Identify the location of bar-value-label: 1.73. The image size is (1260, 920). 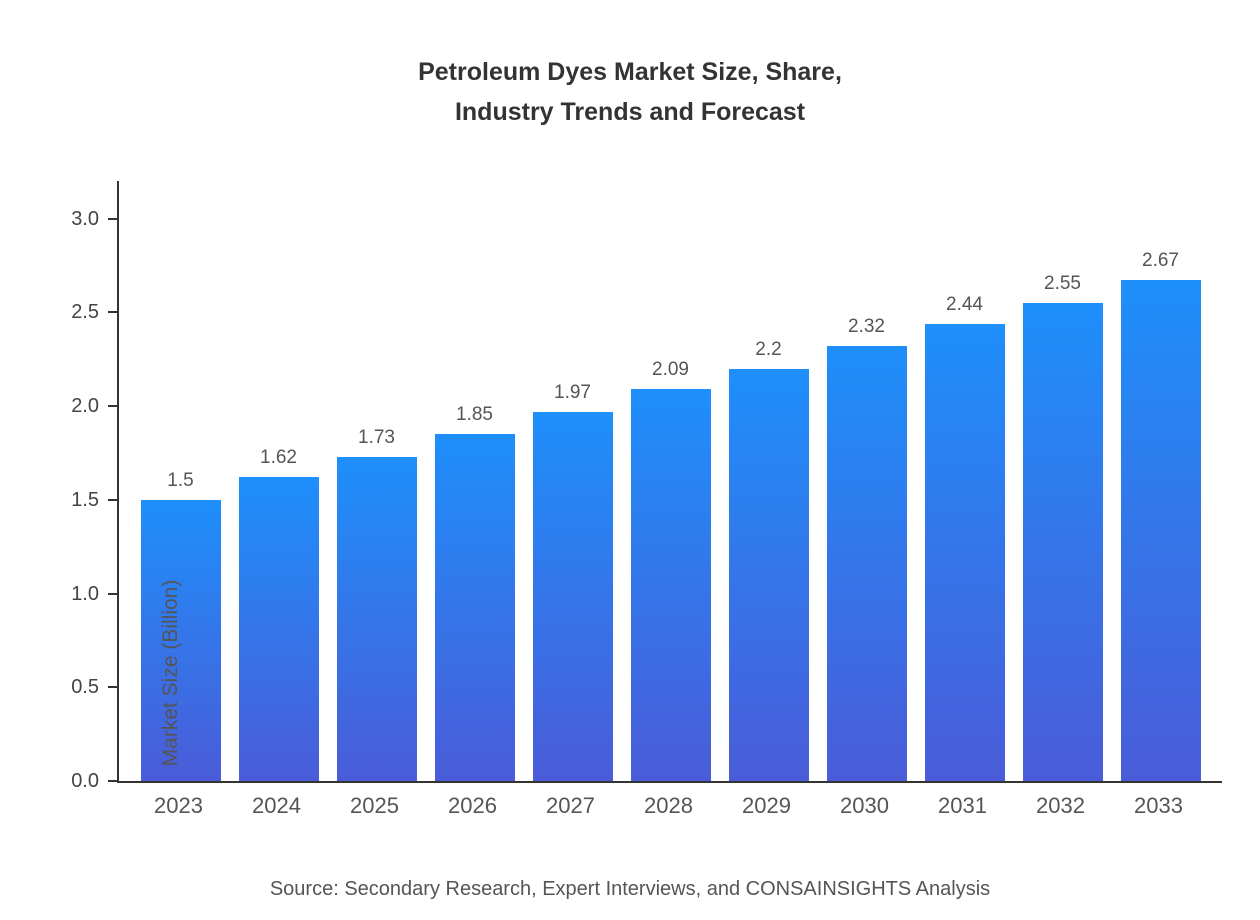
(376, 437).